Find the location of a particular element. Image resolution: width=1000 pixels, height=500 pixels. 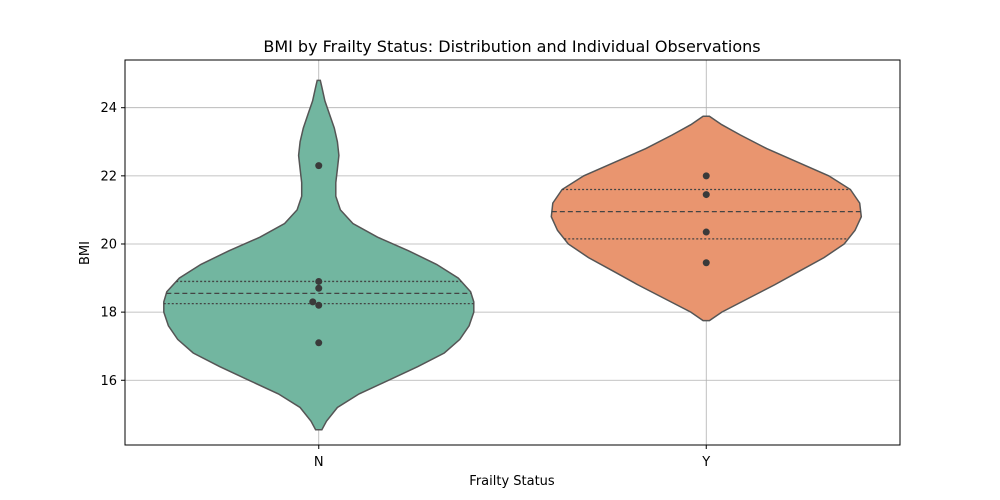

y-tick-label: 22 is located at coordinates (108, 176).